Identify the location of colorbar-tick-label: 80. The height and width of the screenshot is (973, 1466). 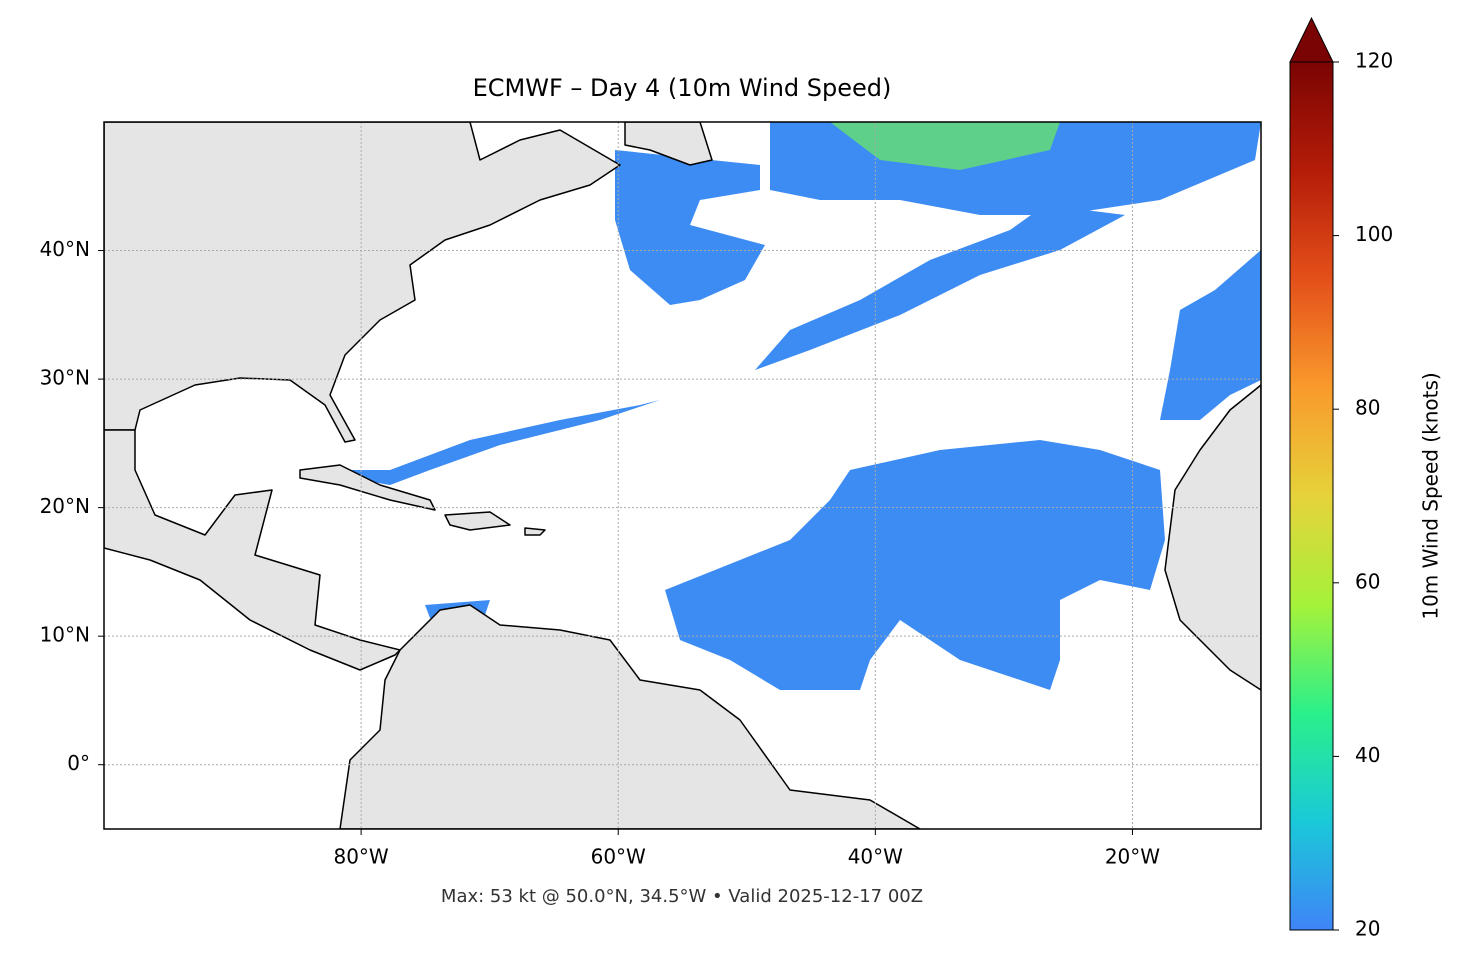
(1367, 408).